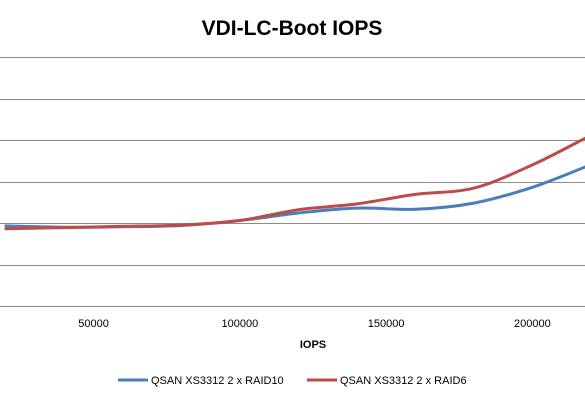 Image resolution: width=585 pixels, height=401 pixels. I want to click on x-tick-label: 150000, so click(386, 324).